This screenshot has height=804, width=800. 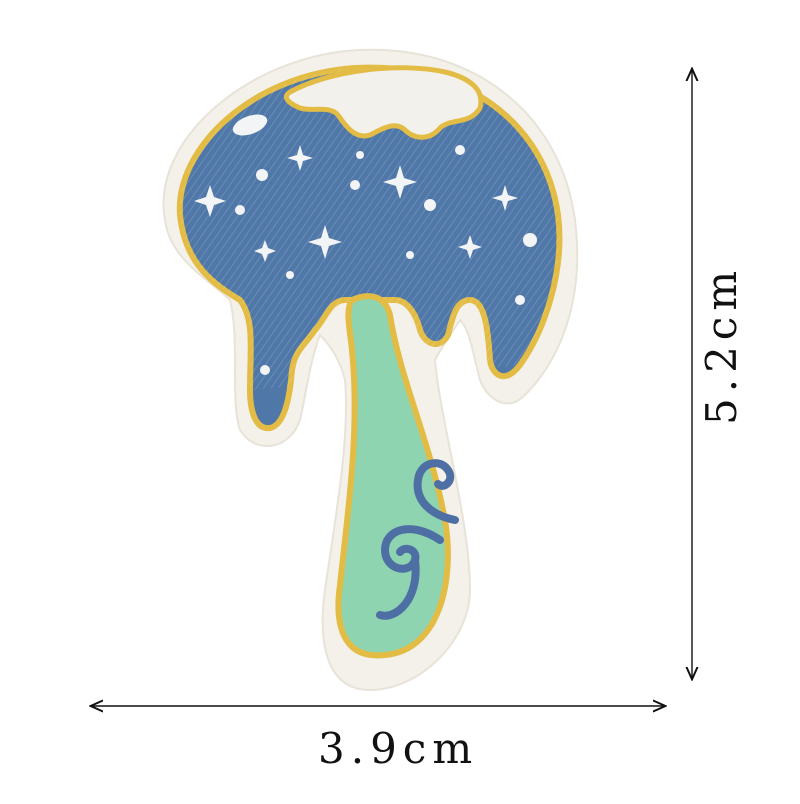 What do you see at coordinates (365, 244) in the screenshot?
I see `cap-stars` at bounding box center [365, 244].